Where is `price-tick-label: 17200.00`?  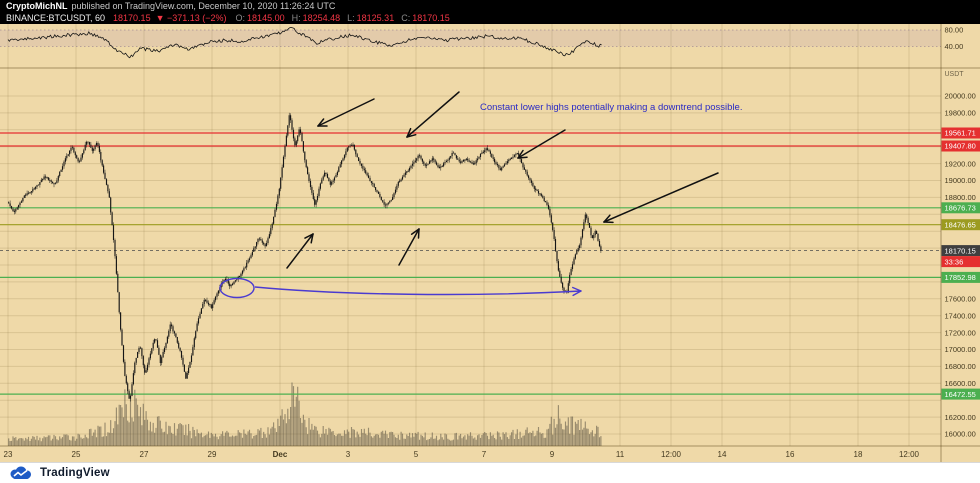 price-tick-label: 17200.00 is located at coordinates (960, 332).